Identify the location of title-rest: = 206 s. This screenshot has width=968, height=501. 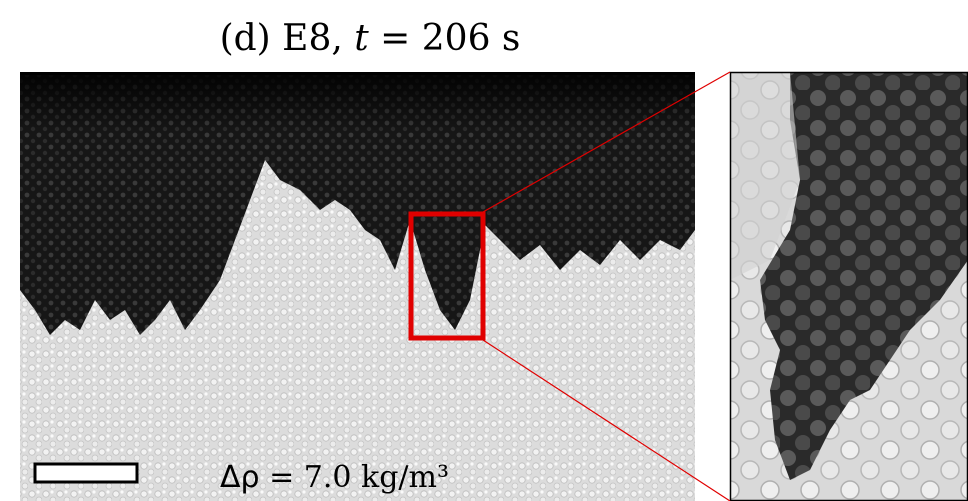
(445, 38).